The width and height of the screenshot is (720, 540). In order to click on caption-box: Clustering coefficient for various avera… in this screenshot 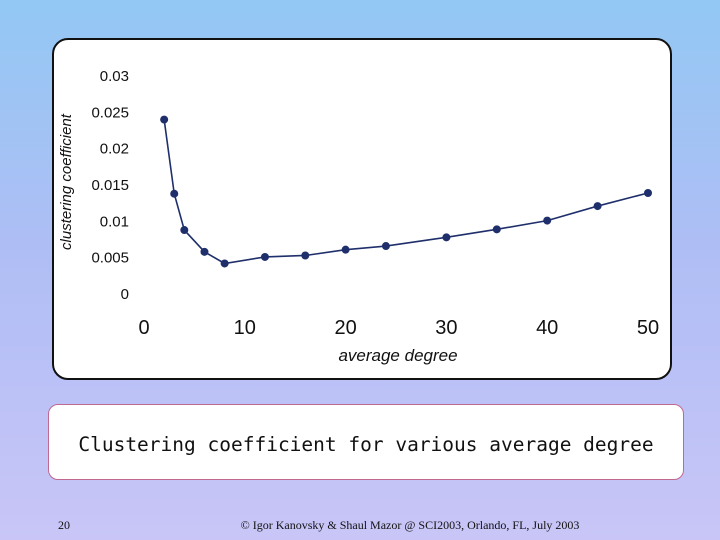, I will do `click(366, 442)`.